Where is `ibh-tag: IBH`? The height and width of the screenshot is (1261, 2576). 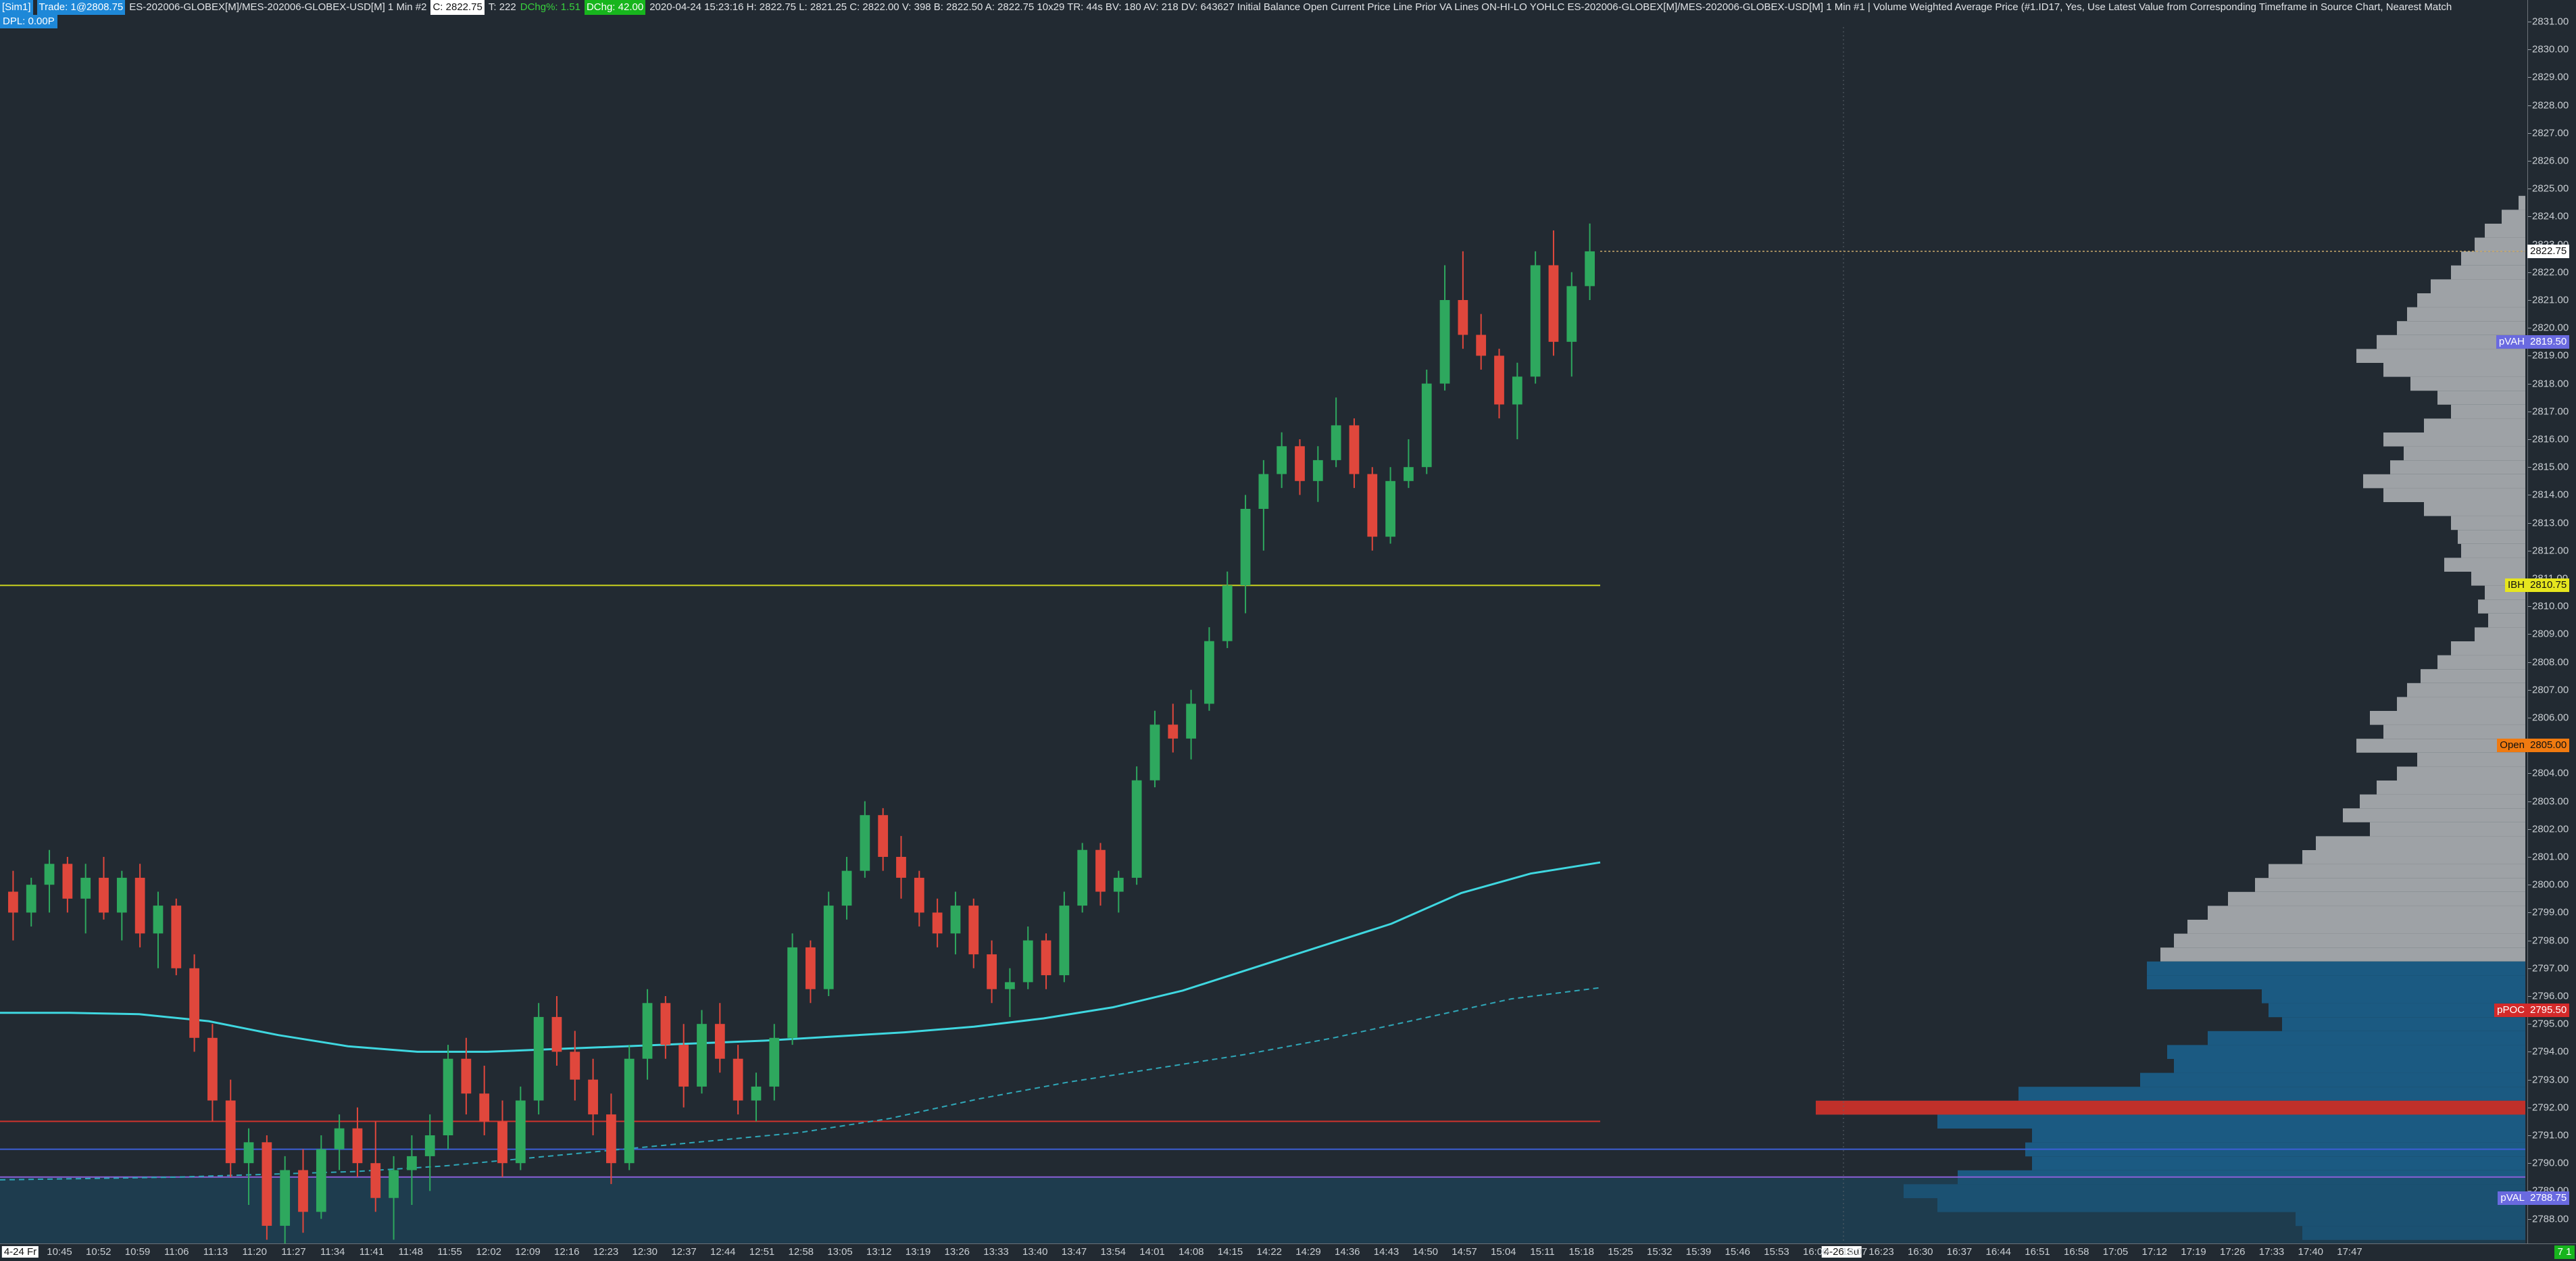
ibh-tag: IBH is located at coordinates (2515, 585).